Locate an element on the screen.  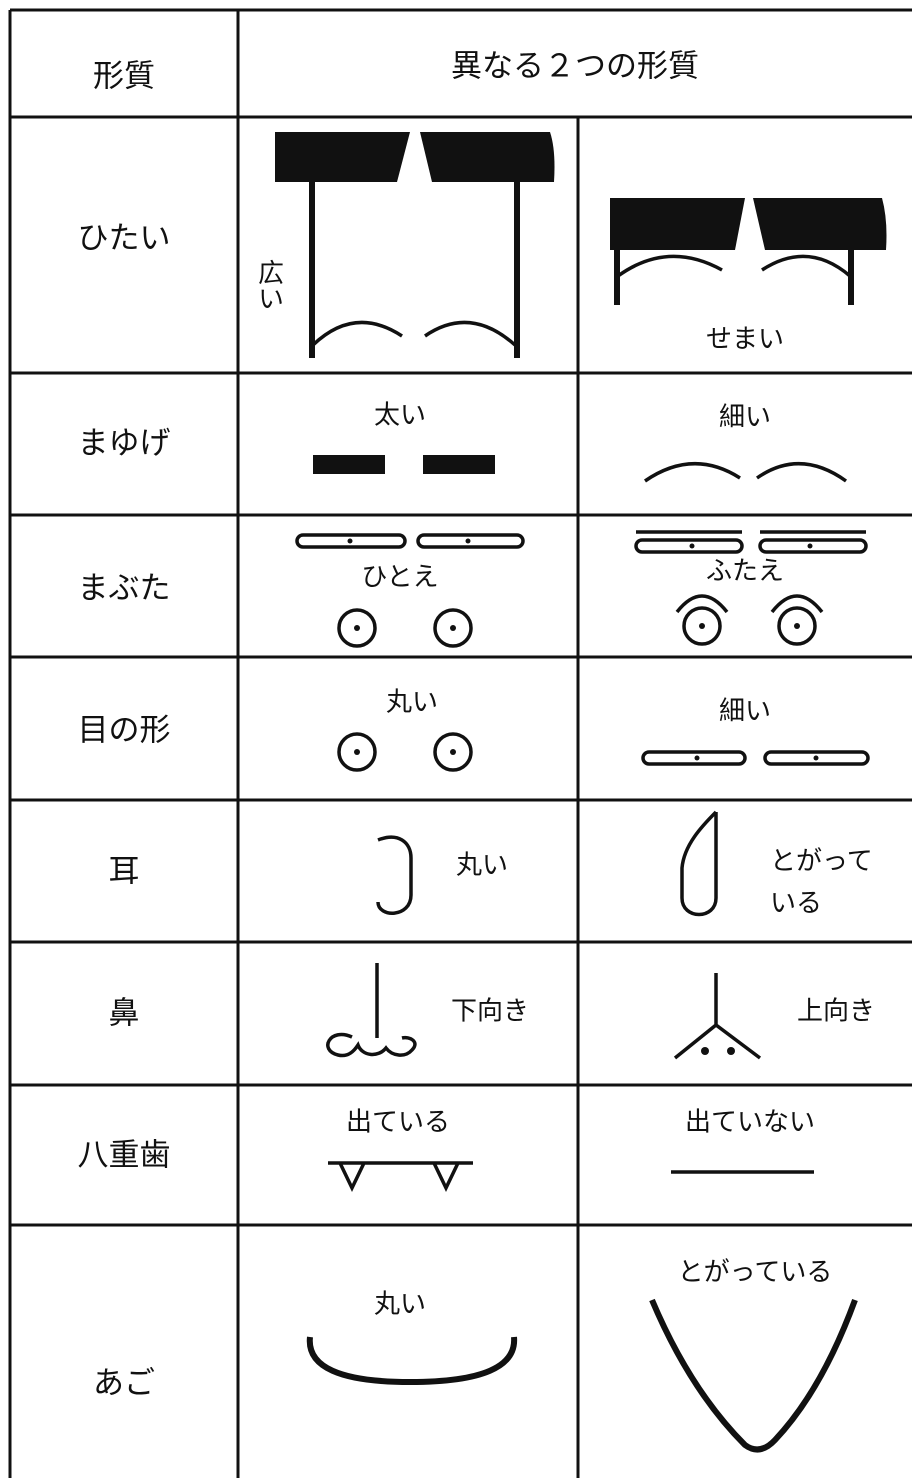
option-label: 出ている is located at coordinates (398, 1123).